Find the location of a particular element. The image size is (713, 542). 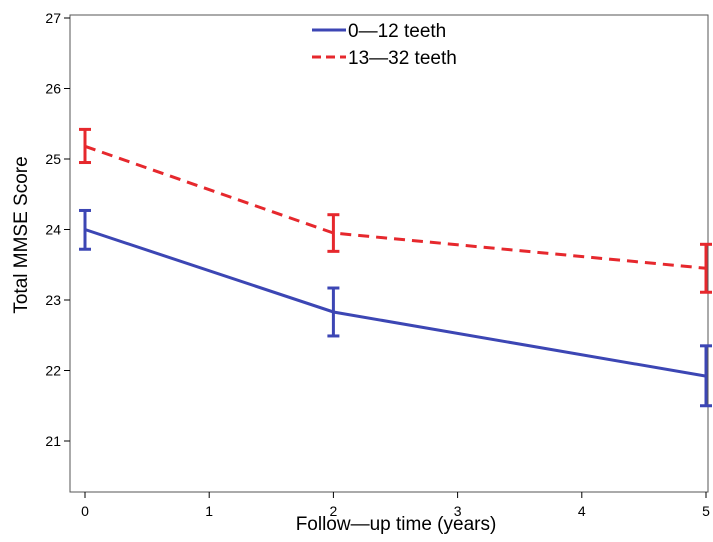

legend-item: 0—12 teeth is located at coordinates (379, 31).